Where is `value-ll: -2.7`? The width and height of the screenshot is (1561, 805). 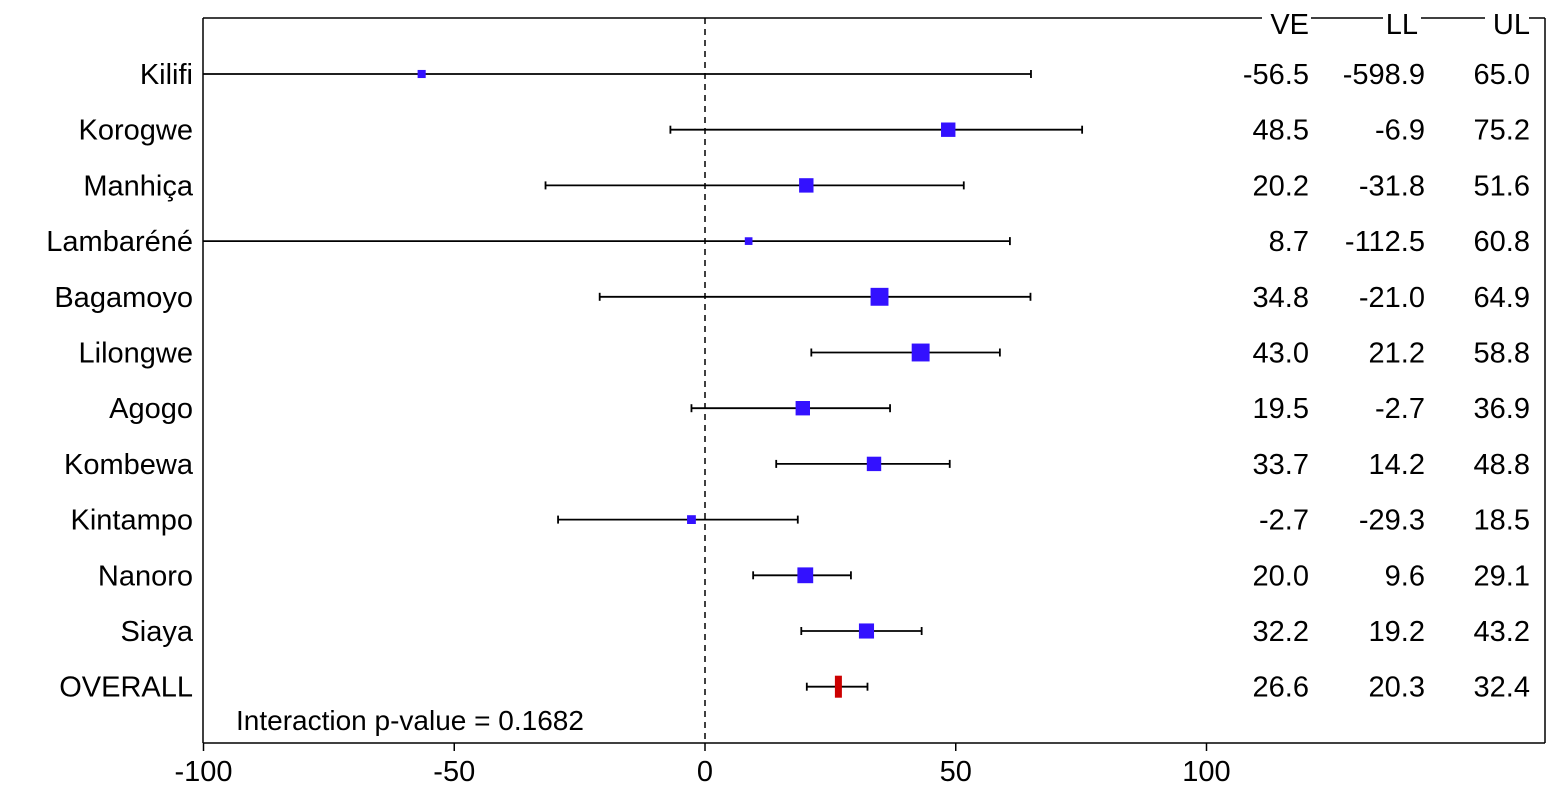 value-ll: -2.7 is located at coordinates (1400, 409).